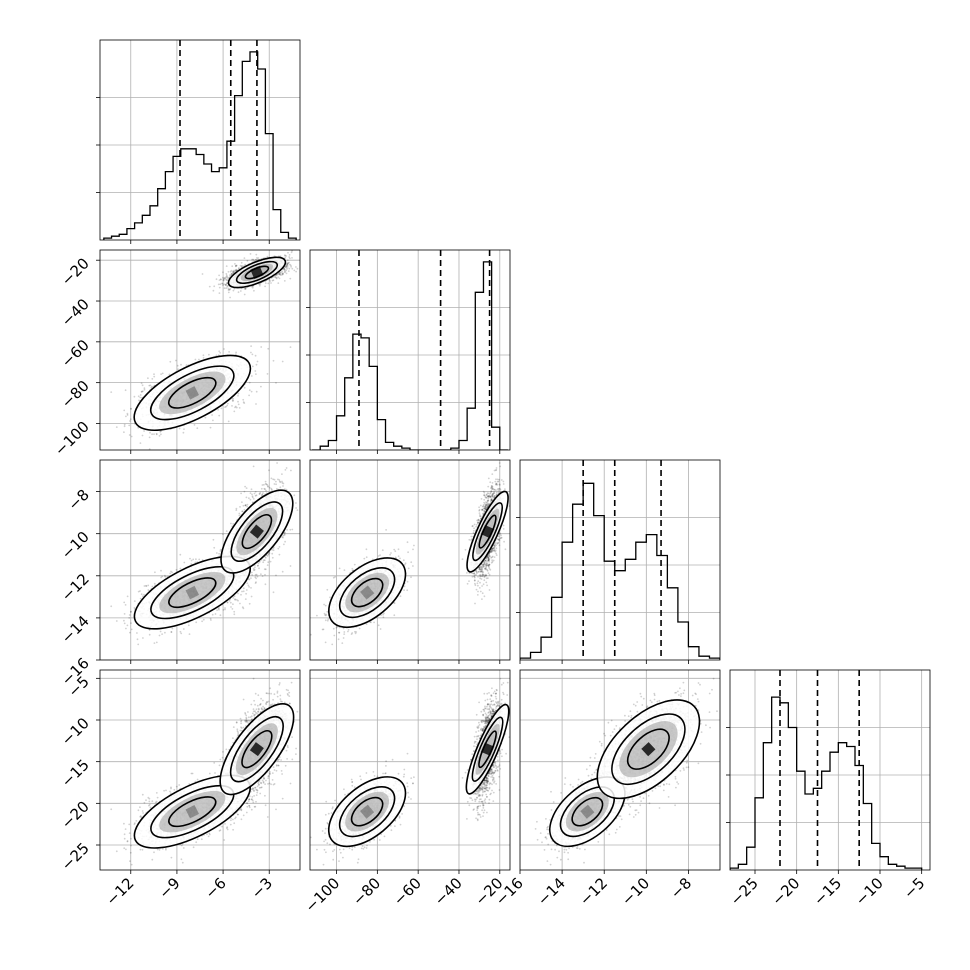 The height and width of the screenshot is (970, 970). I want to click on panel-content, so click(200, 350).